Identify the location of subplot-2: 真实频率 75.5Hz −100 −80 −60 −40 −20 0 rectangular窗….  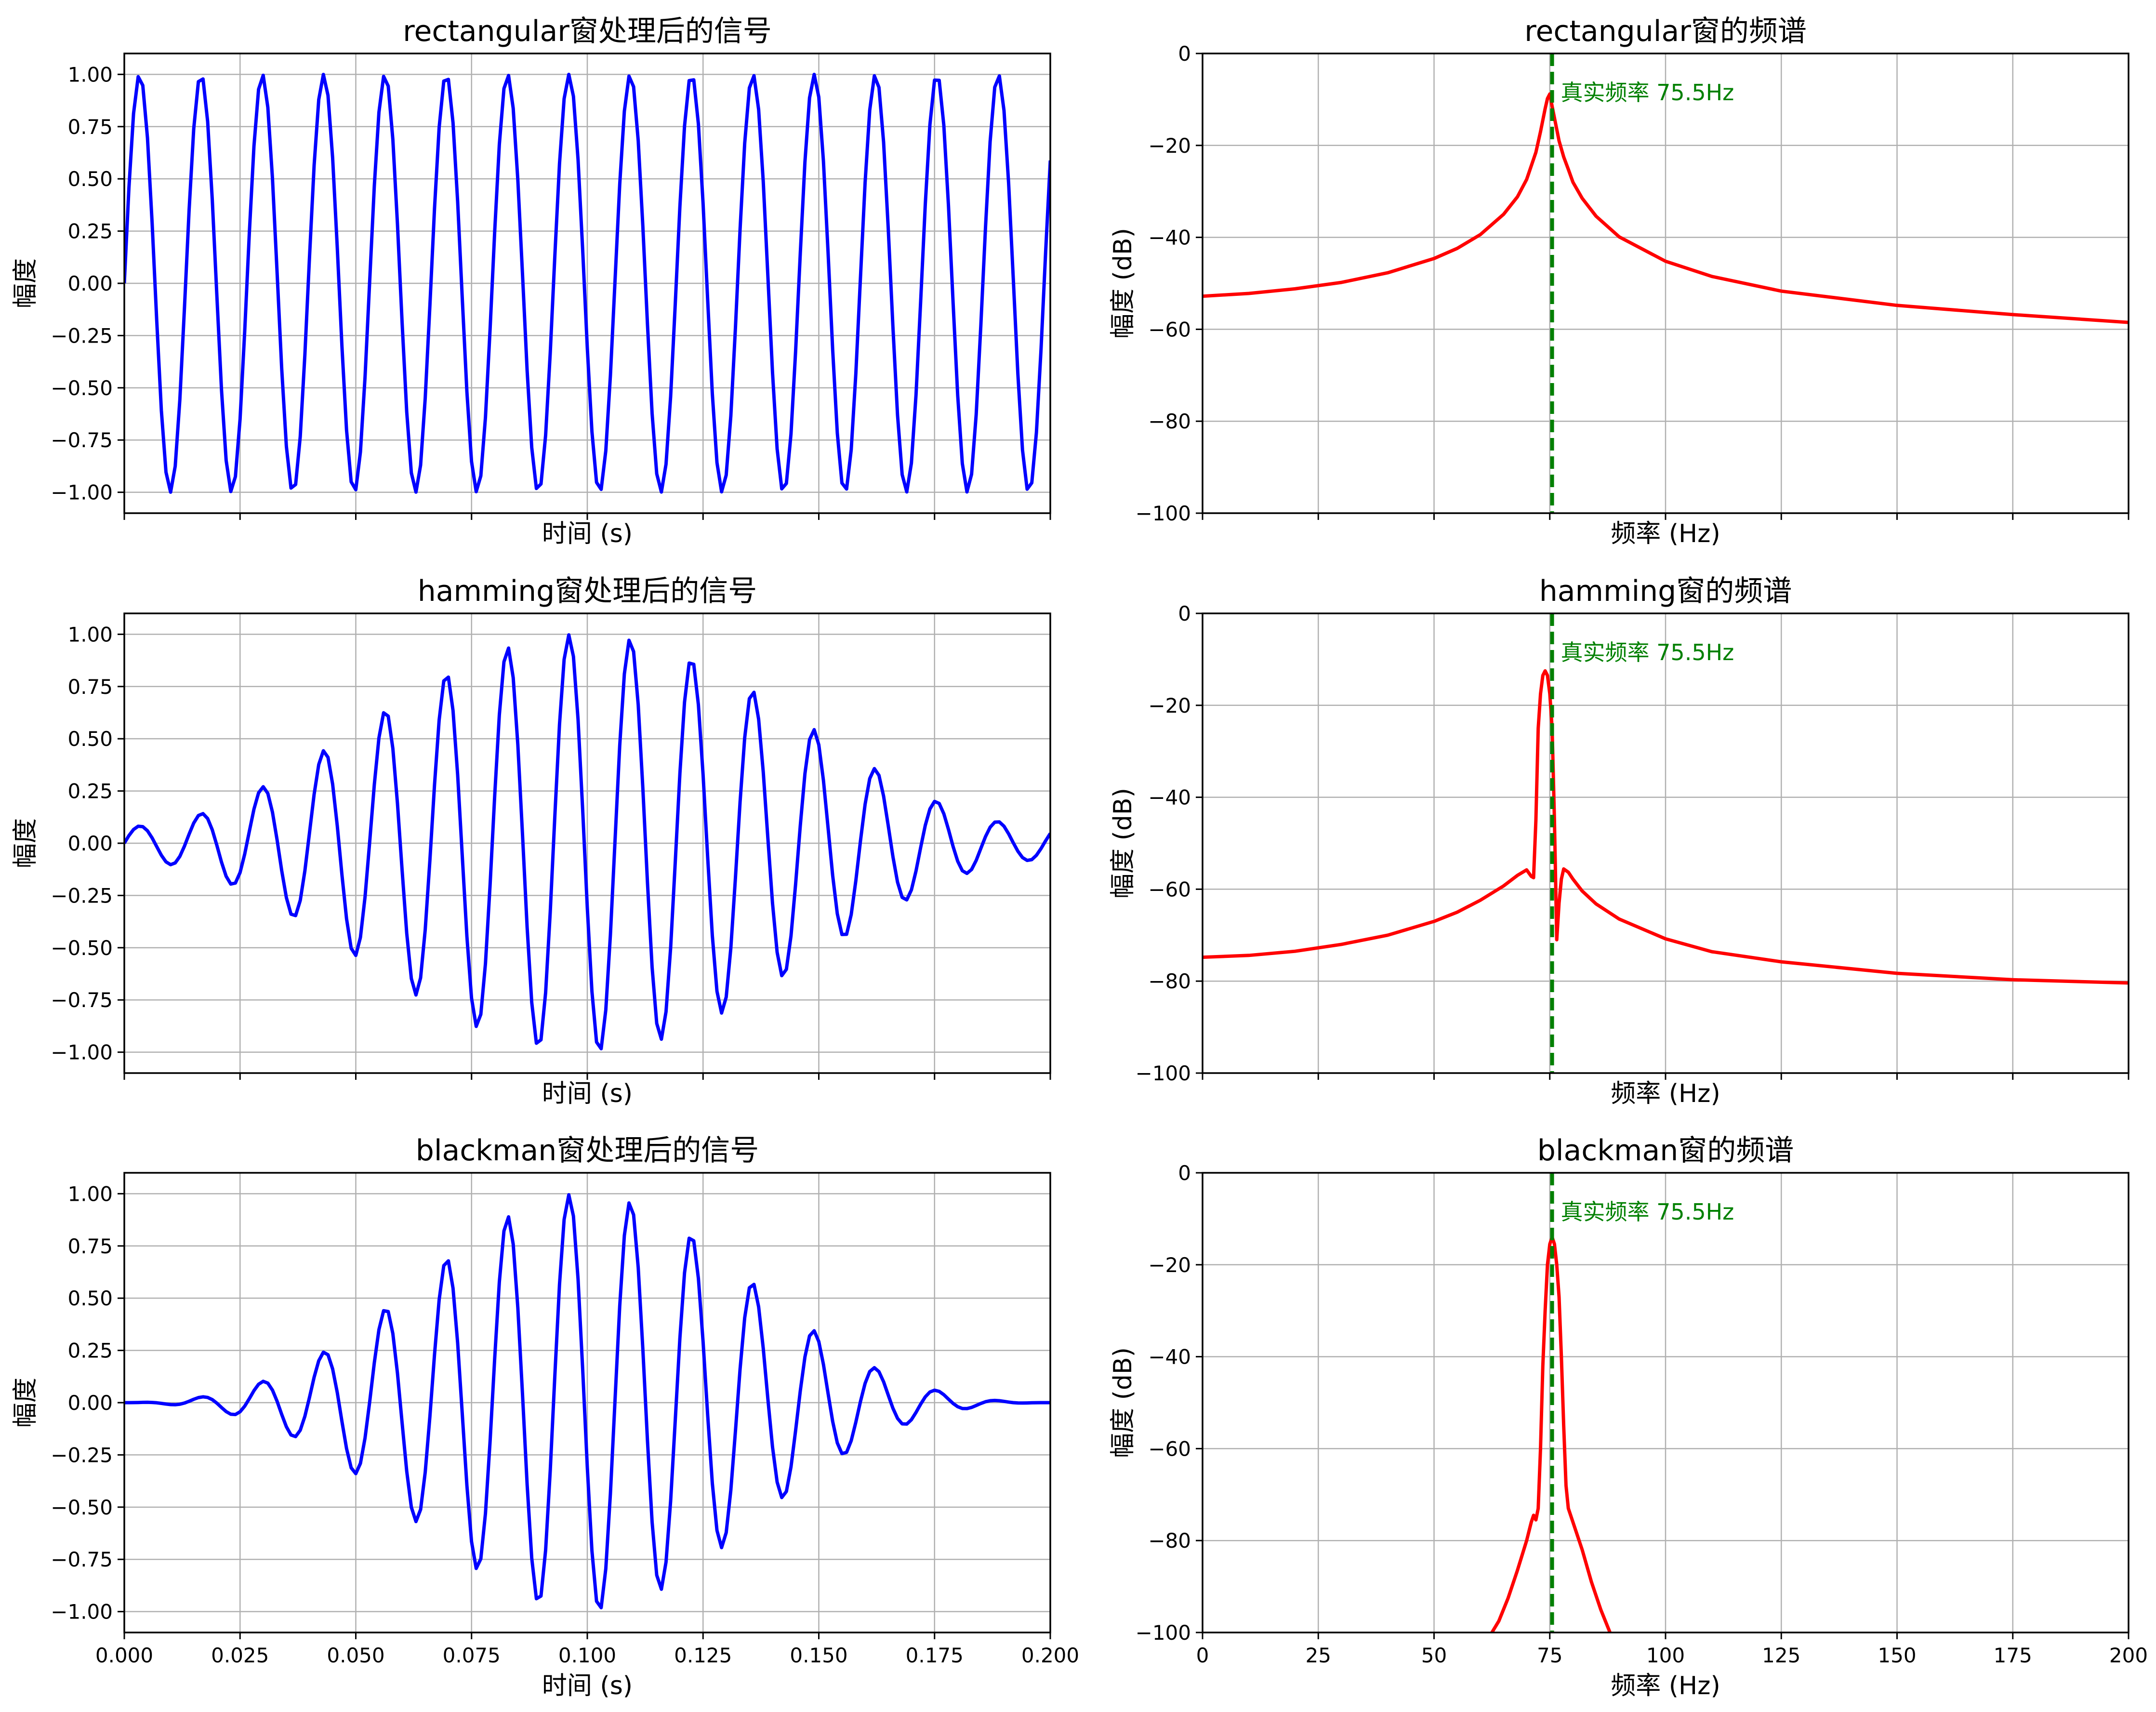
(1619, 281).